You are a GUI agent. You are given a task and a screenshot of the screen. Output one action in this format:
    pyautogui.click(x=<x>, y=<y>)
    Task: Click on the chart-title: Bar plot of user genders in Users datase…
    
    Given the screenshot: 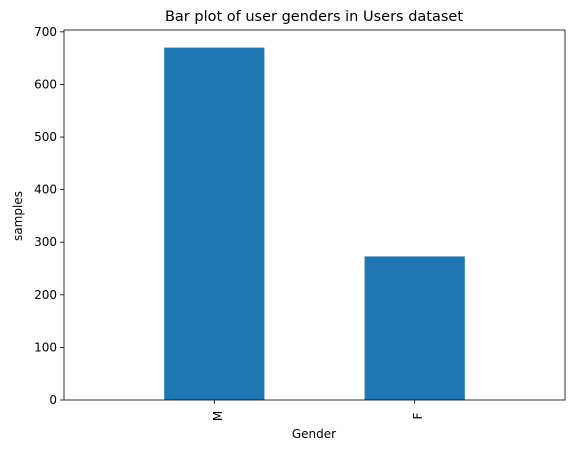 What is the action you would take?
    pyautogui.click(x=314, y=17)
    